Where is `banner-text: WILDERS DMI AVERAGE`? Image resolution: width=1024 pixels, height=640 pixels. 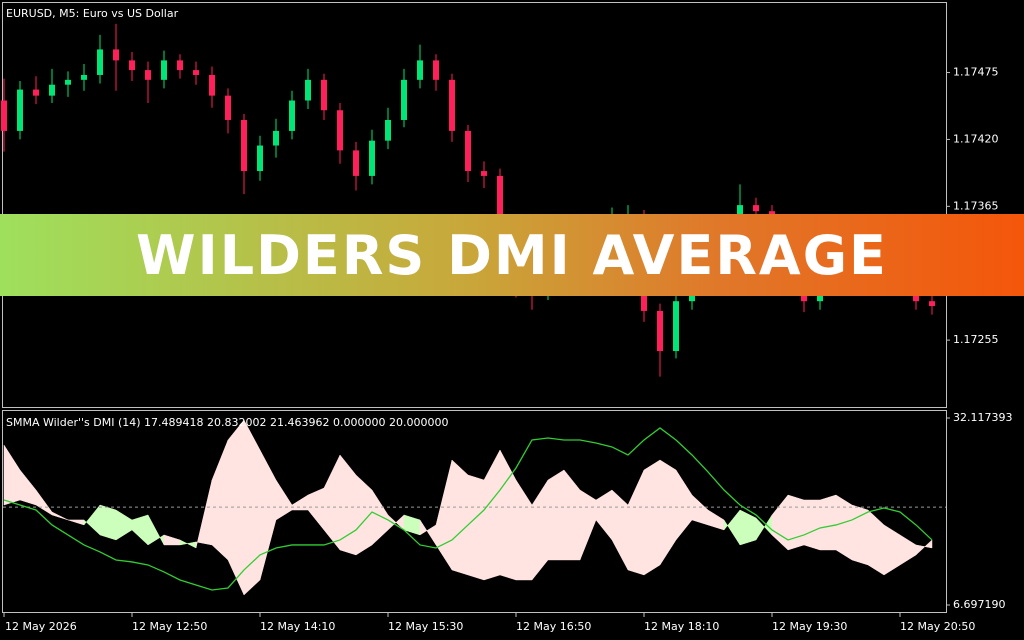
banner-text: WILDERS DMI AVERAGE is located at coordinates (512, 255).